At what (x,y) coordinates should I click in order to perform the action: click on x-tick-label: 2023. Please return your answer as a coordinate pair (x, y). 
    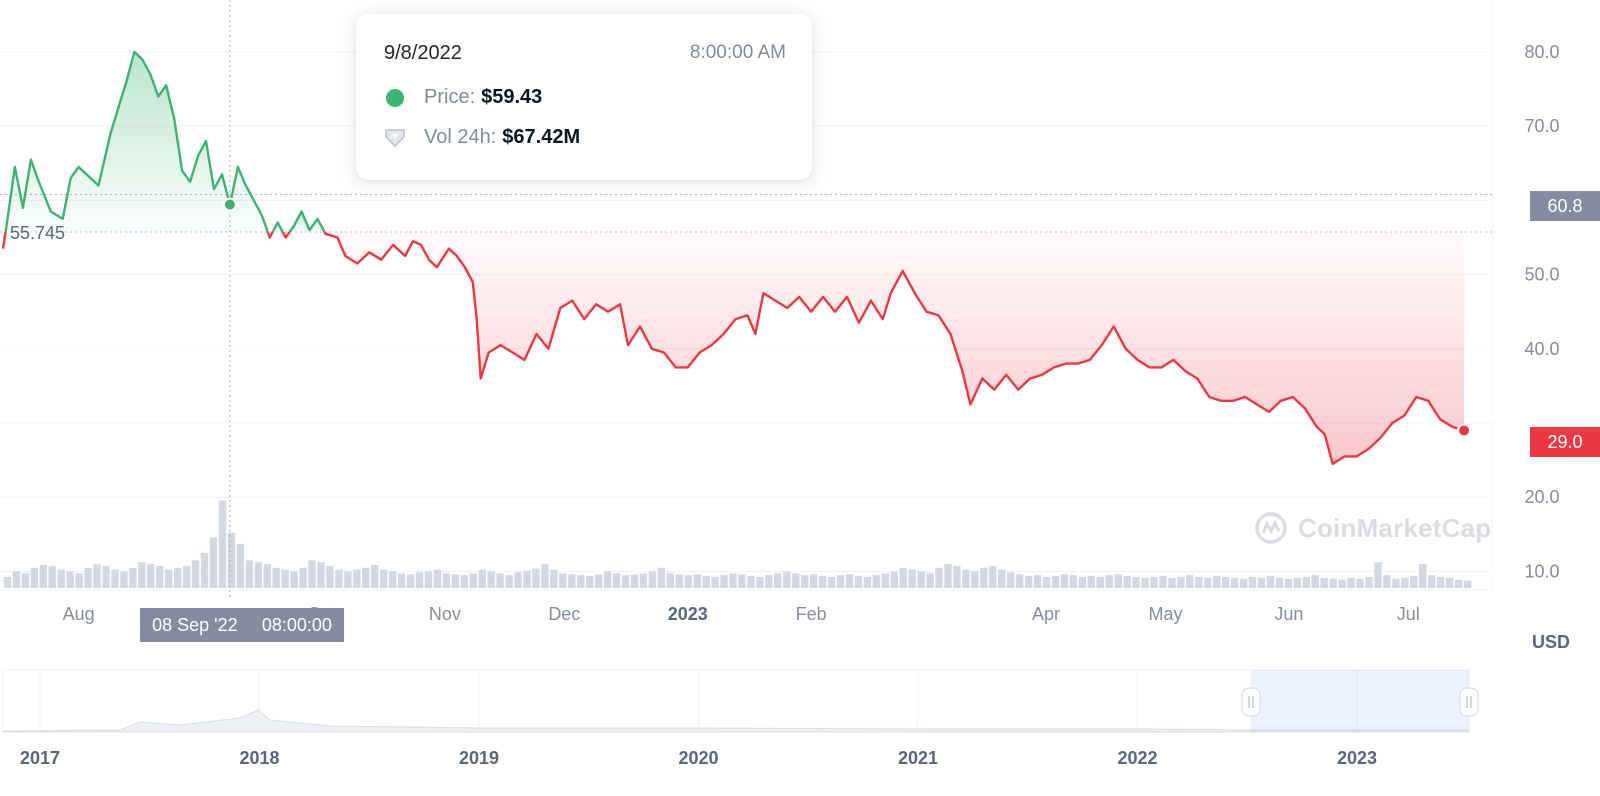
    Looking at the image, I should click on (688, 614).